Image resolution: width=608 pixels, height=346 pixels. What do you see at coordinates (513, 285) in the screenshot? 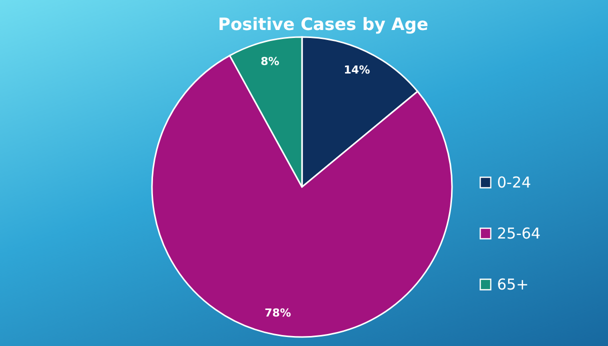
I see `legend-label: 65+` at bounding box center [513, 285].